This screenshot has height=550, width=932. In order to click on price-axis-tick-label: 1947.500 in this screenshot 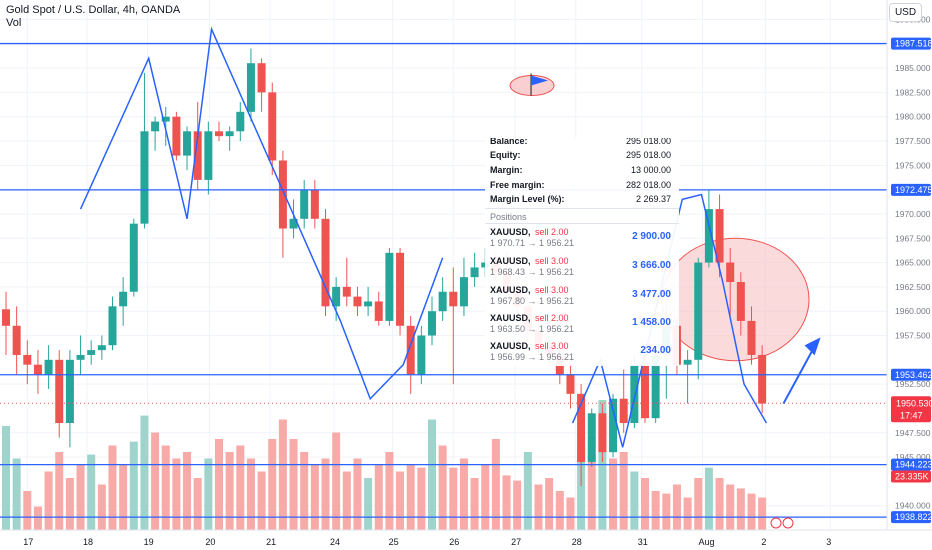, I will do `click(913, 433)`.